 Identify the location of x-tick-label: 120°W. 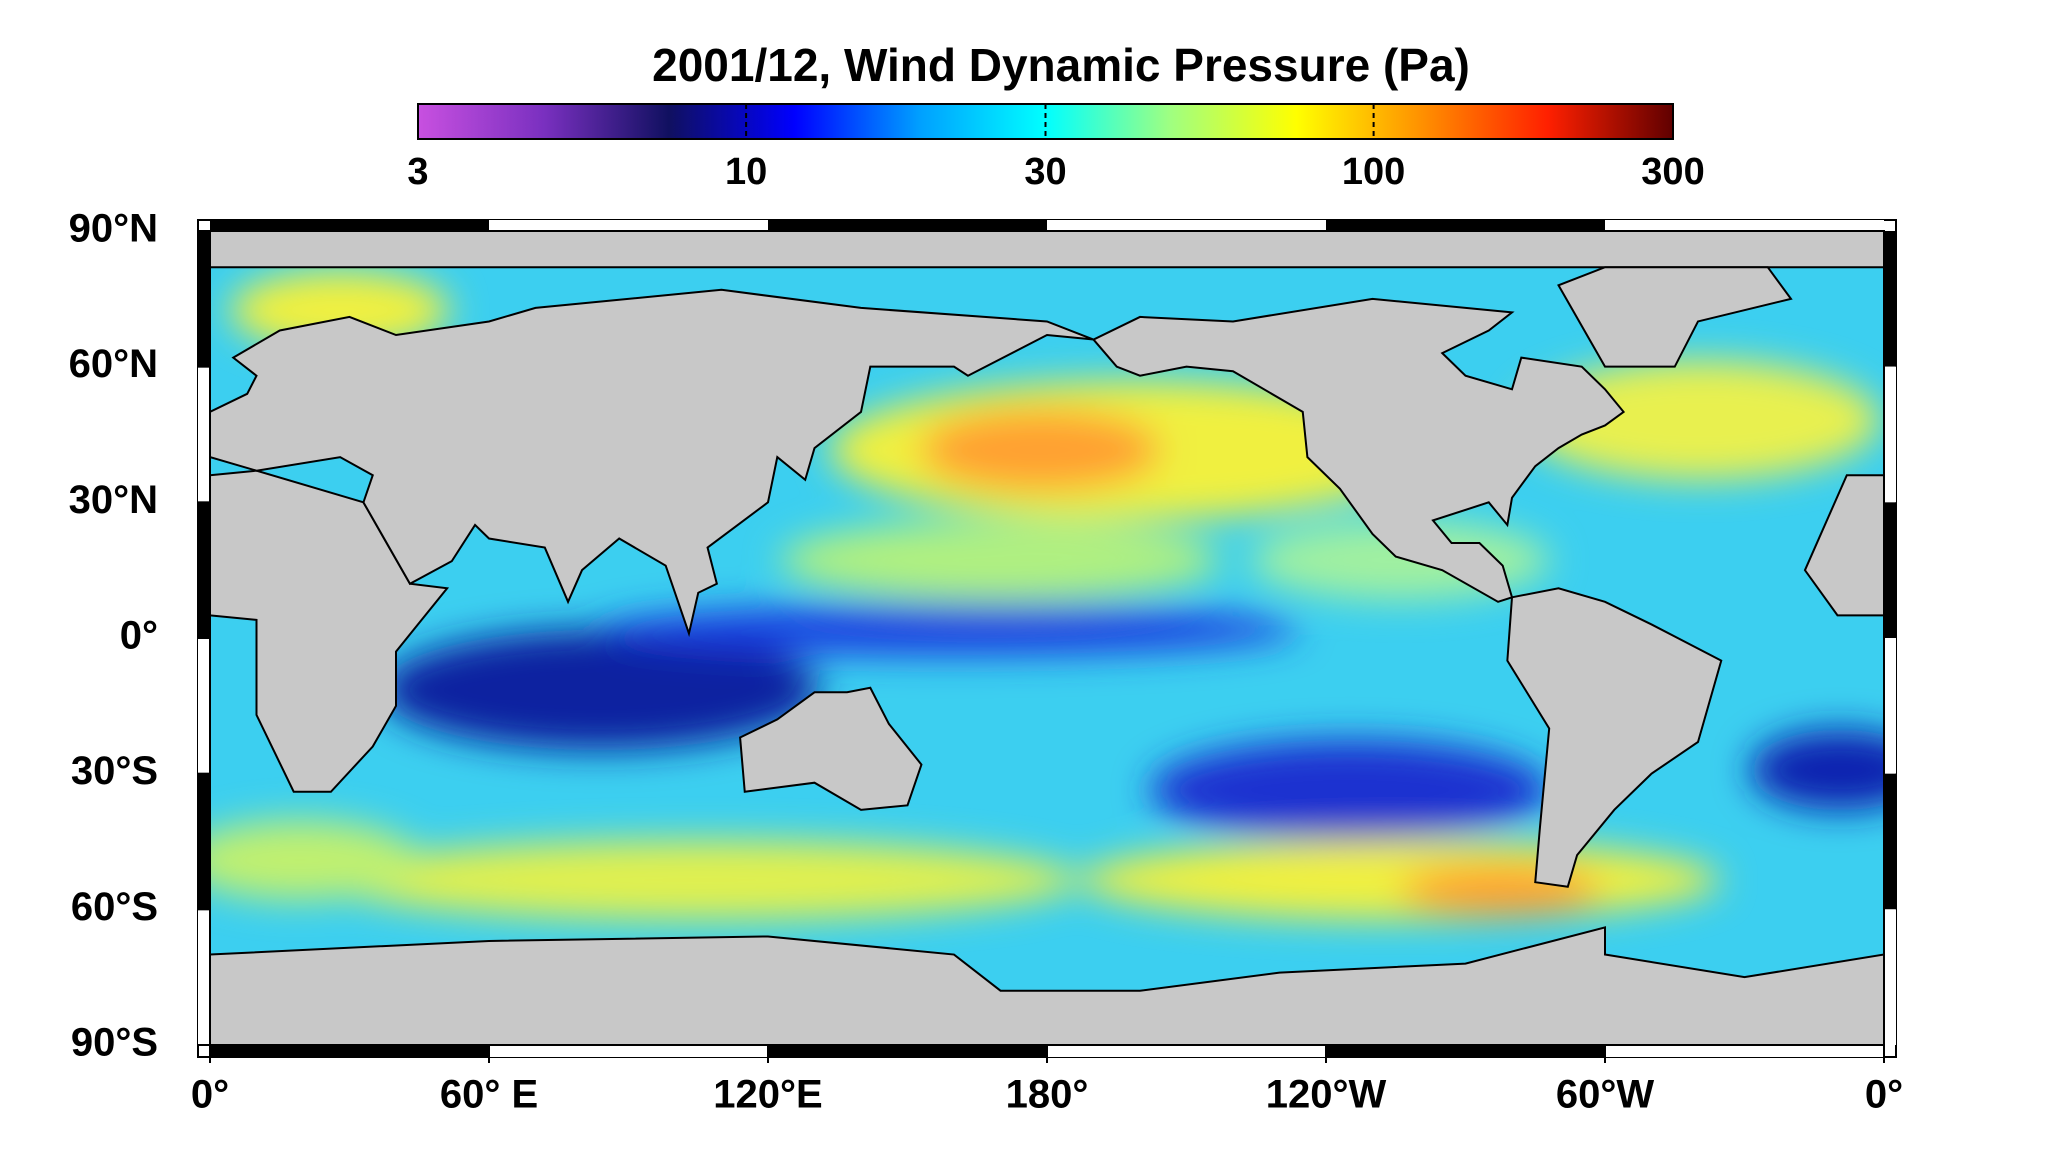
(1326, 1095).